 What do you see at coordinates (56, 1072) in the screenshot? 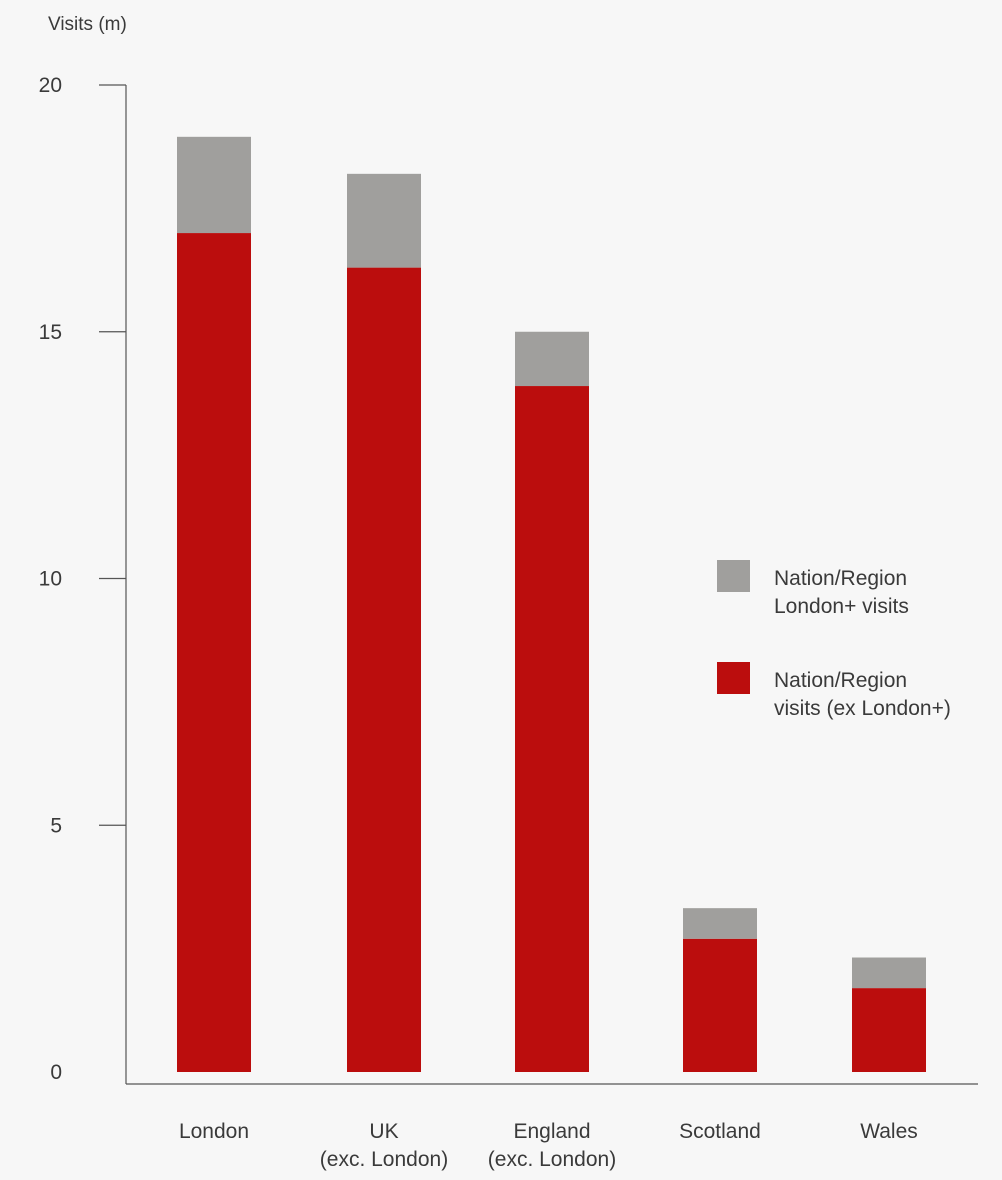
I see `y-tick-label: 0` at bounding box center [56, 1072].